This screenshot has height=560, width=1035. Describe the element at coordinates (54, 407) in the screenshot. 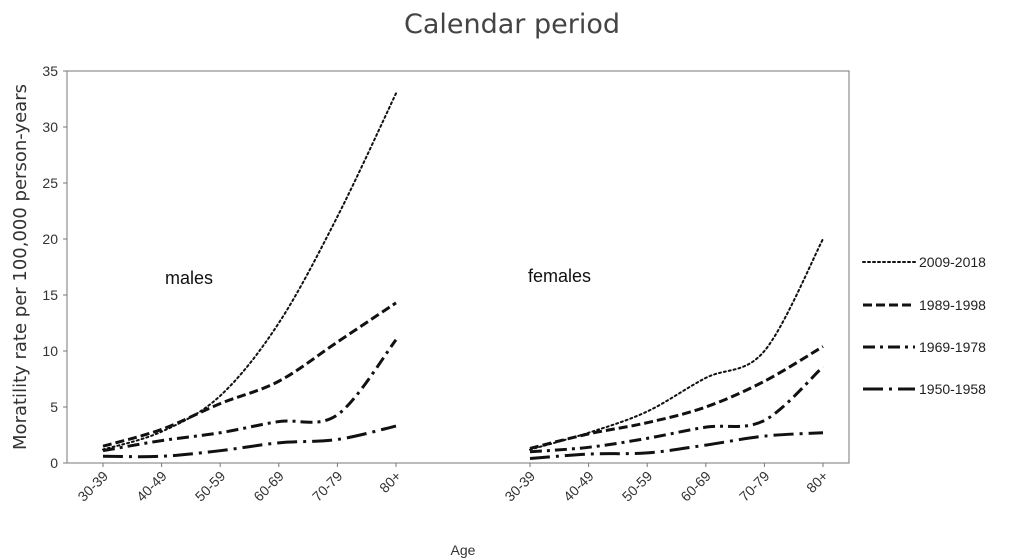

I see `y-tick-label: 5` at that location.